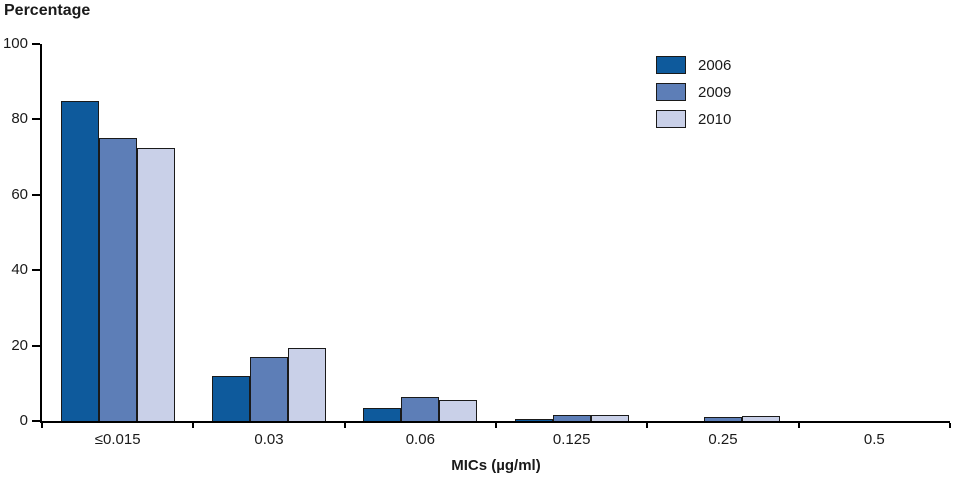  I want to click on x-tick-label: 0.25, so click(723, 439).